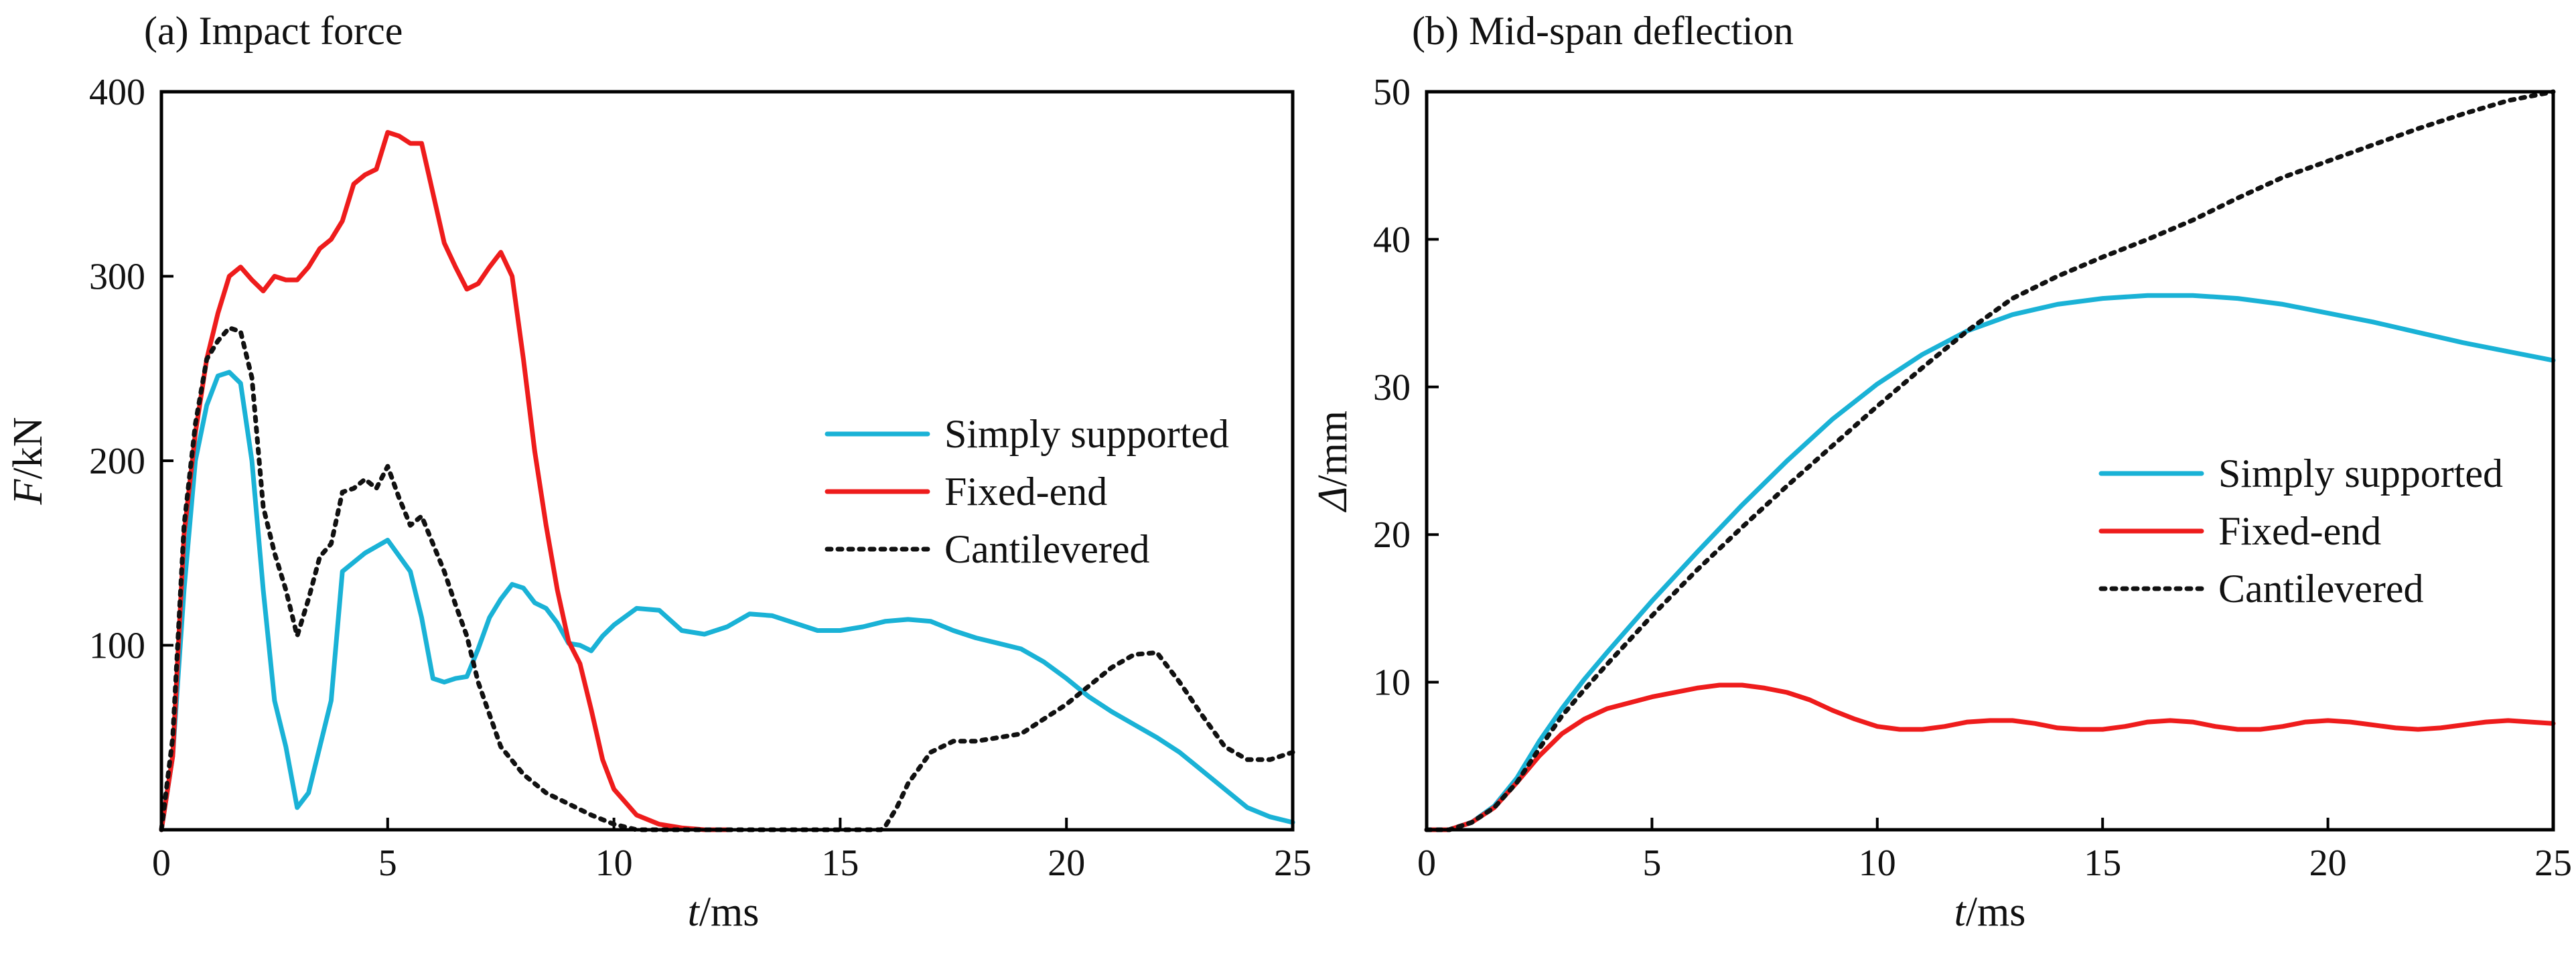 This screenshot has height=957, width=2576. I want to click on panel-title: (b) Mid-span deflection, so click(1603, 31).